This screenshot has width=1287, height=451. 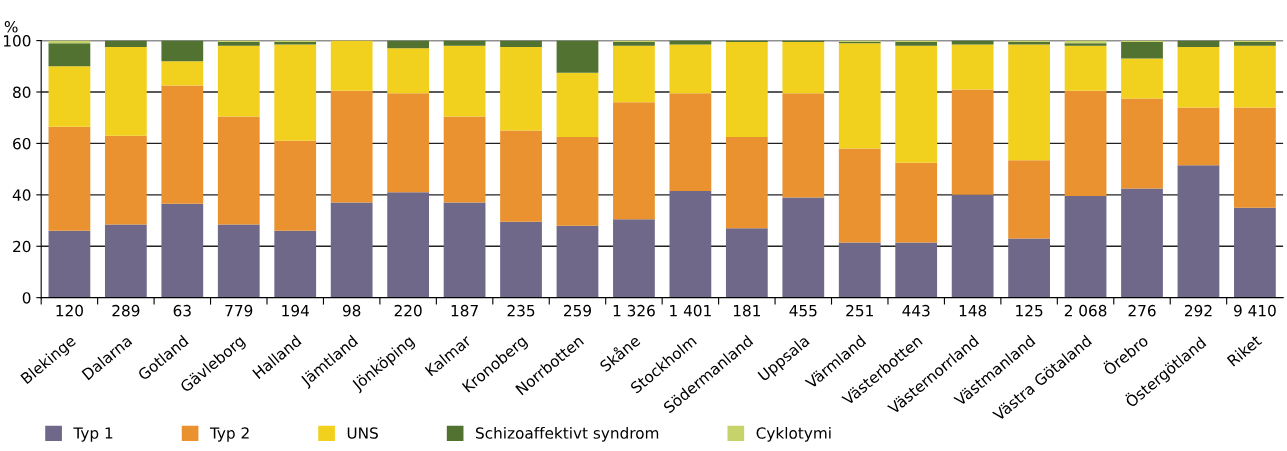 I want to click on text: 98, so click(x=351, y=310).